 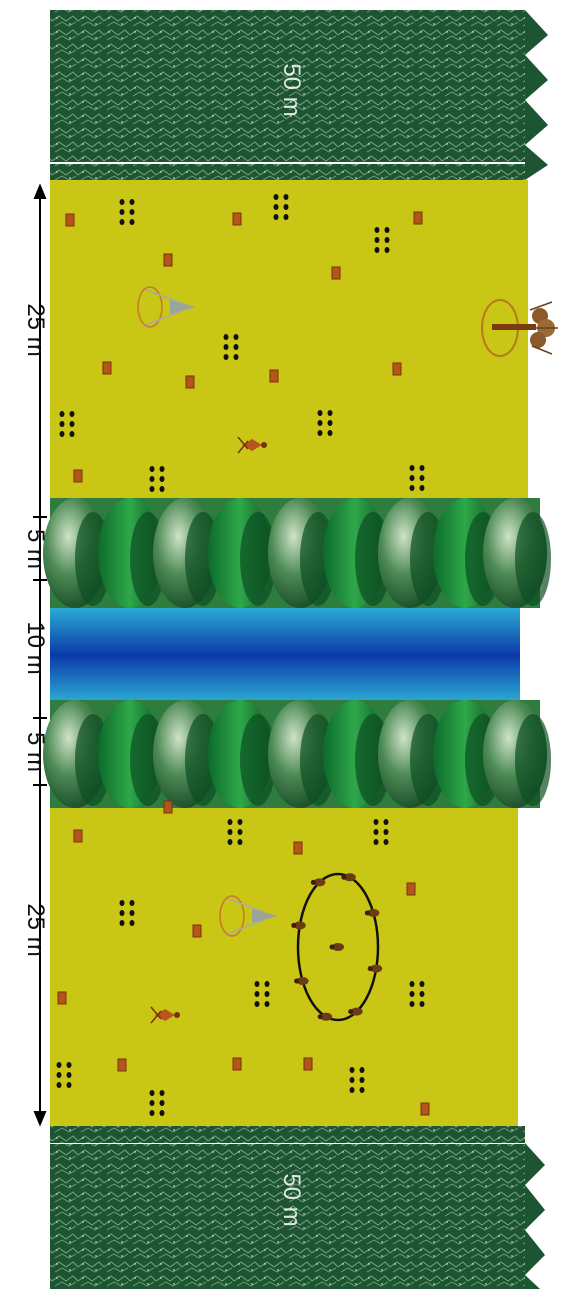 What do you see at coordinates (297, 754) in the screenshot?
I see `riparian-trees-bottom` at bounding box center [297, 754].